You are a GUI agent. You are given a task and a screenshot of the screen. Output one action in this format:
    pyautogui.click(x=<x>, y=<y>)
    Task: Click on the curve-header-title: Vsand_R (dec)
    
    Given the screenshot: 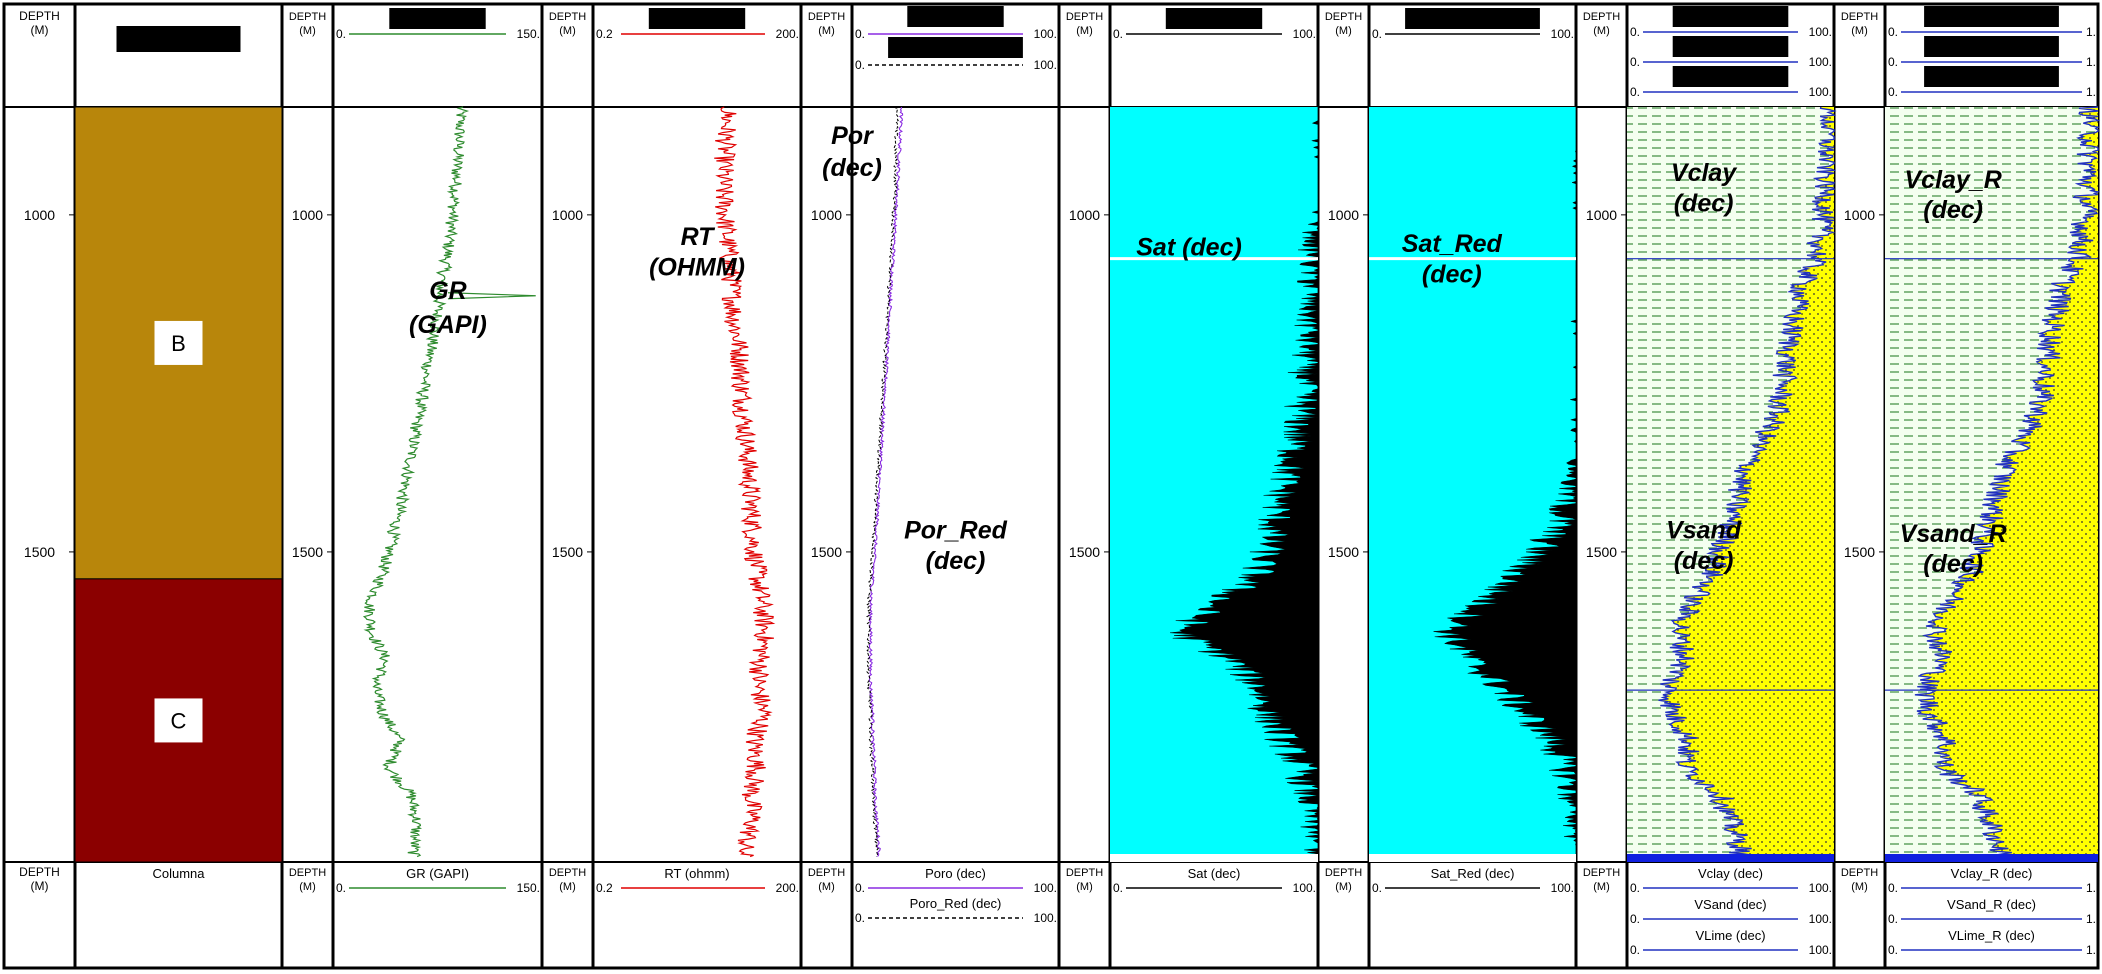 What is the action you would take?
    pyautogui.click(x=1991, y=46)
    